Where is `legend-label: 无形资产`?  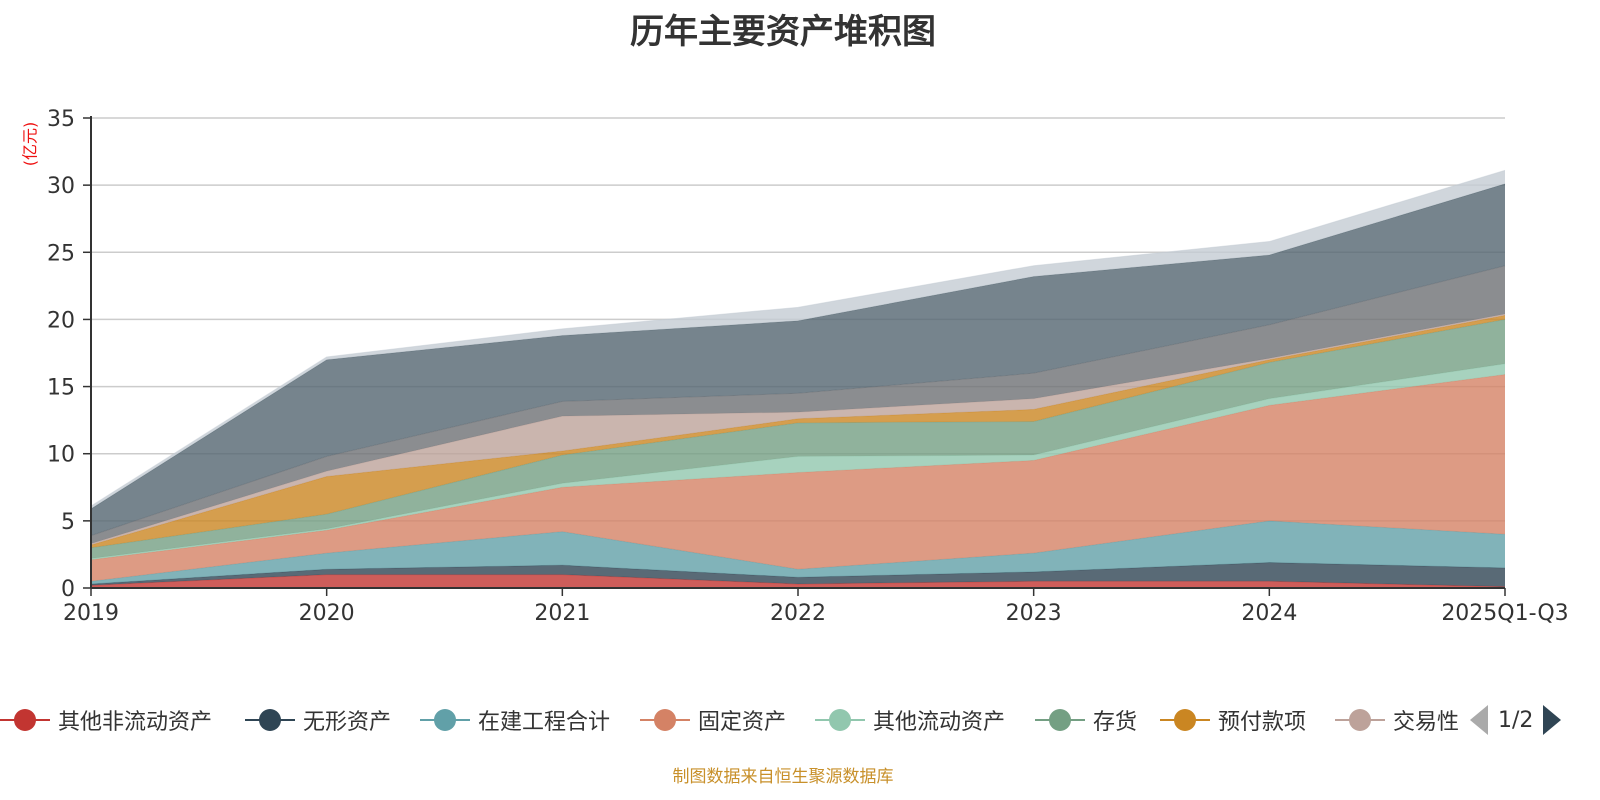 legend-label: 无形资产 is located at coordinates (347, 722).